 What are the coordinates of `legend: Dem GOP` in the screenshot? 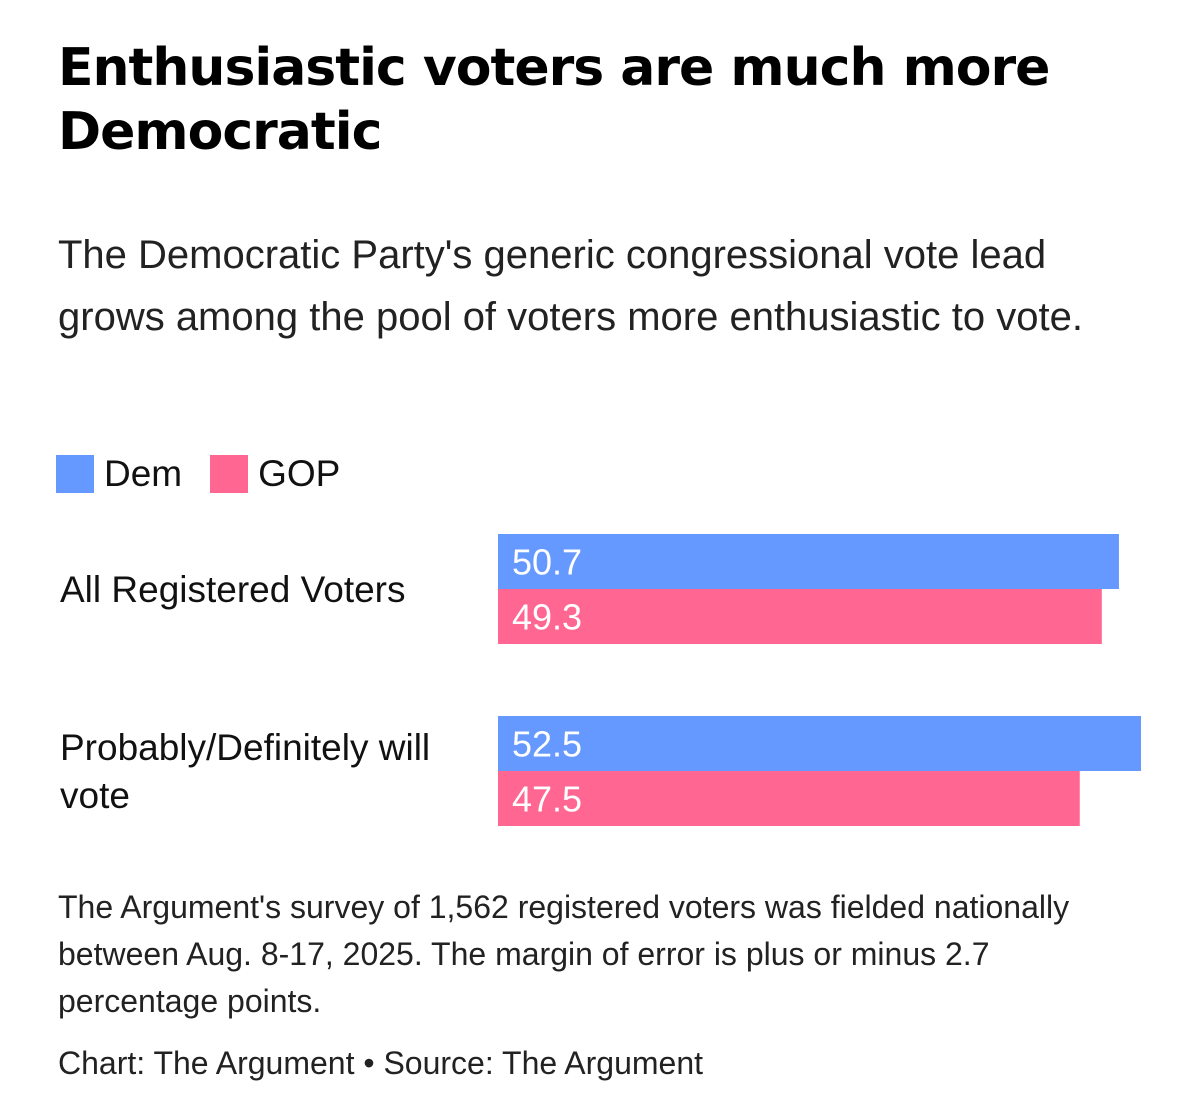 It's located at (212, 474).